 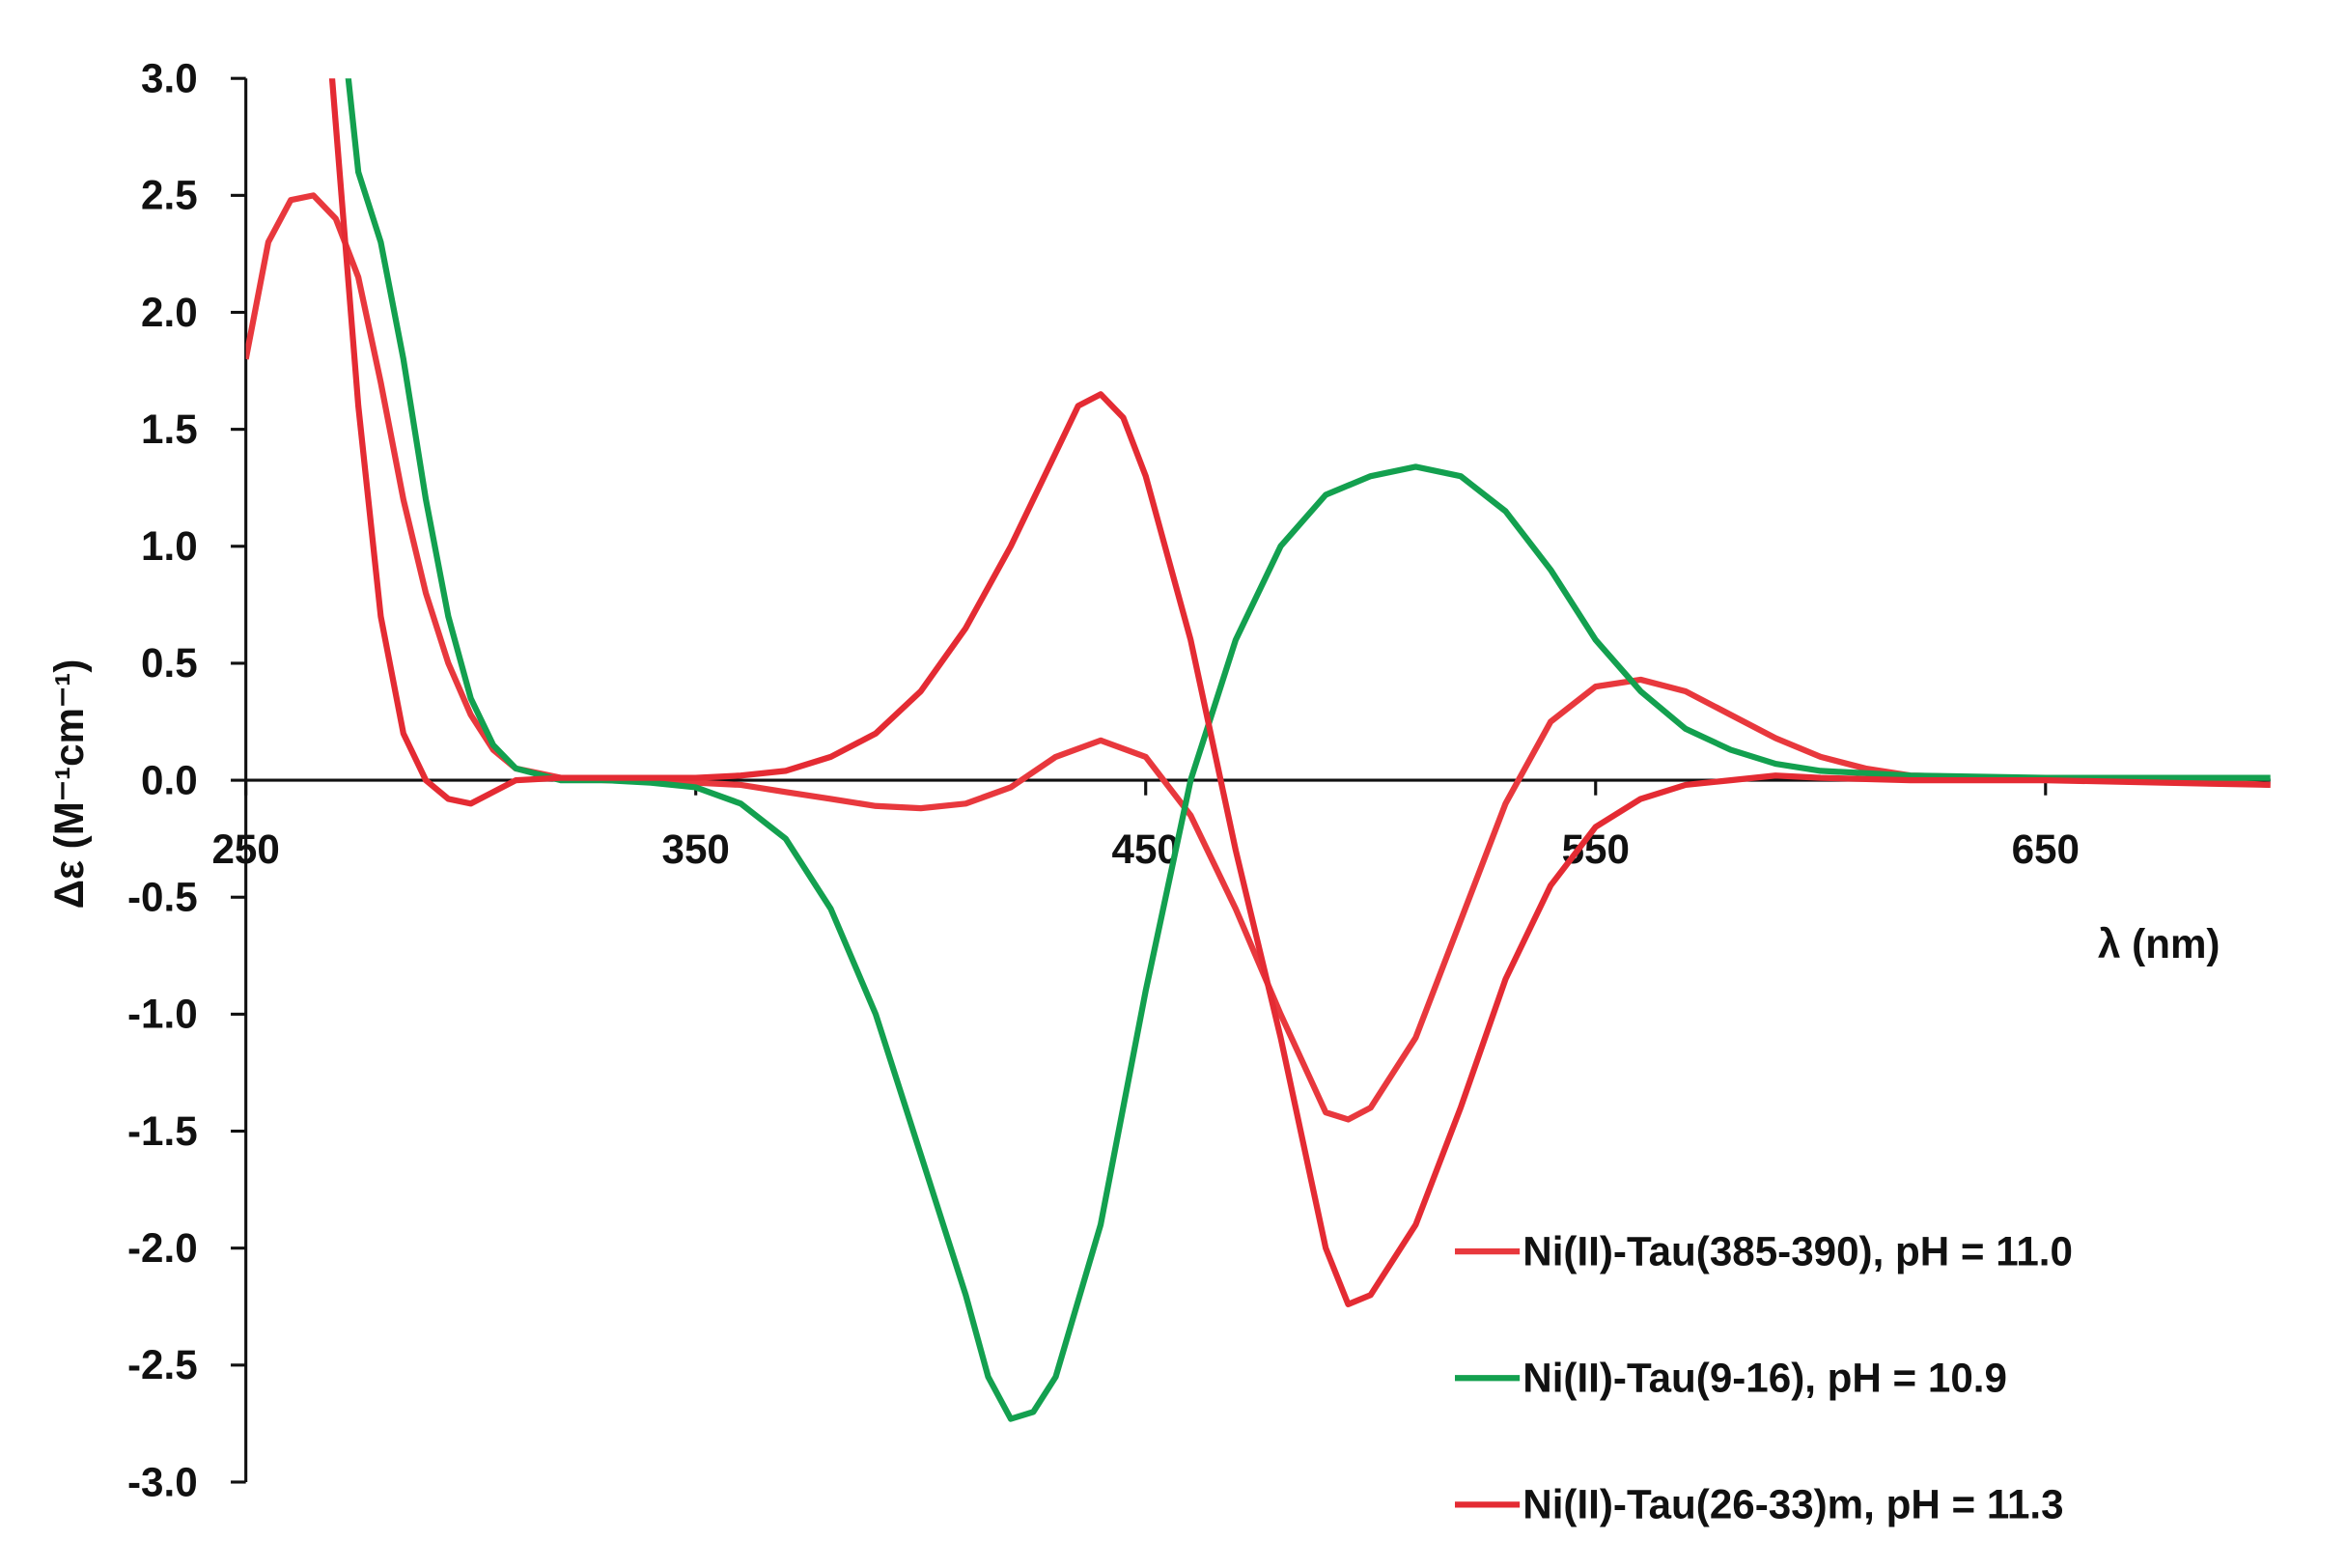 I want to click on y-tick-label: -0.5, so click(x=162, y=898).